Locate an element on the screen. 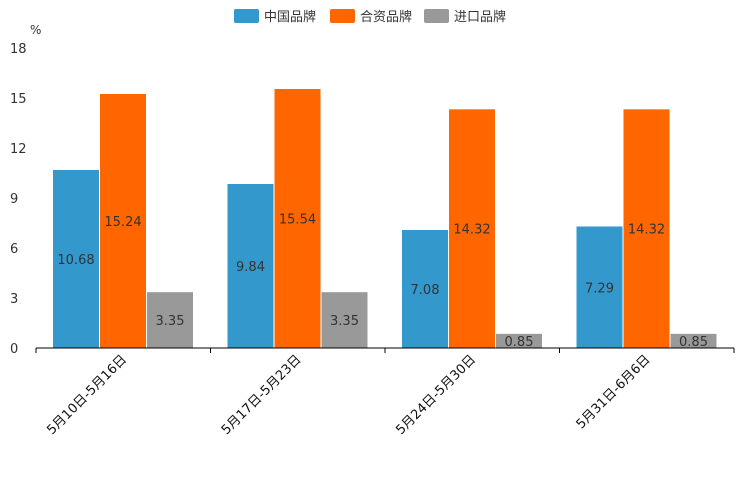  x-category-label: 5月10日-5月16日 is located at coordinates (87, 395).